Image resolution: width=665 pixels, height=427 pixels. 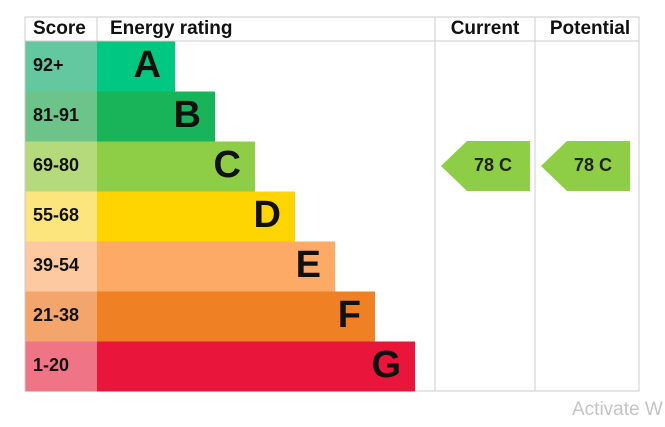 What do you see at coordinates (59, 28) in the screenshot?
I see `header-score: Score` at bounding box center [59, 28].